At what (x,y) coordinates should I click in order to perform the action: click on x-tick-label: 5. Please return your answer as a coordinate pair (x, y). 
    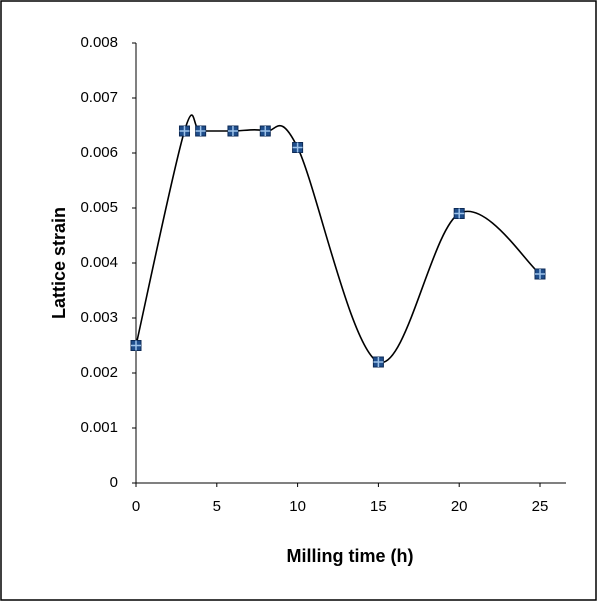
    Looking at the image, I should click on (217, 506).